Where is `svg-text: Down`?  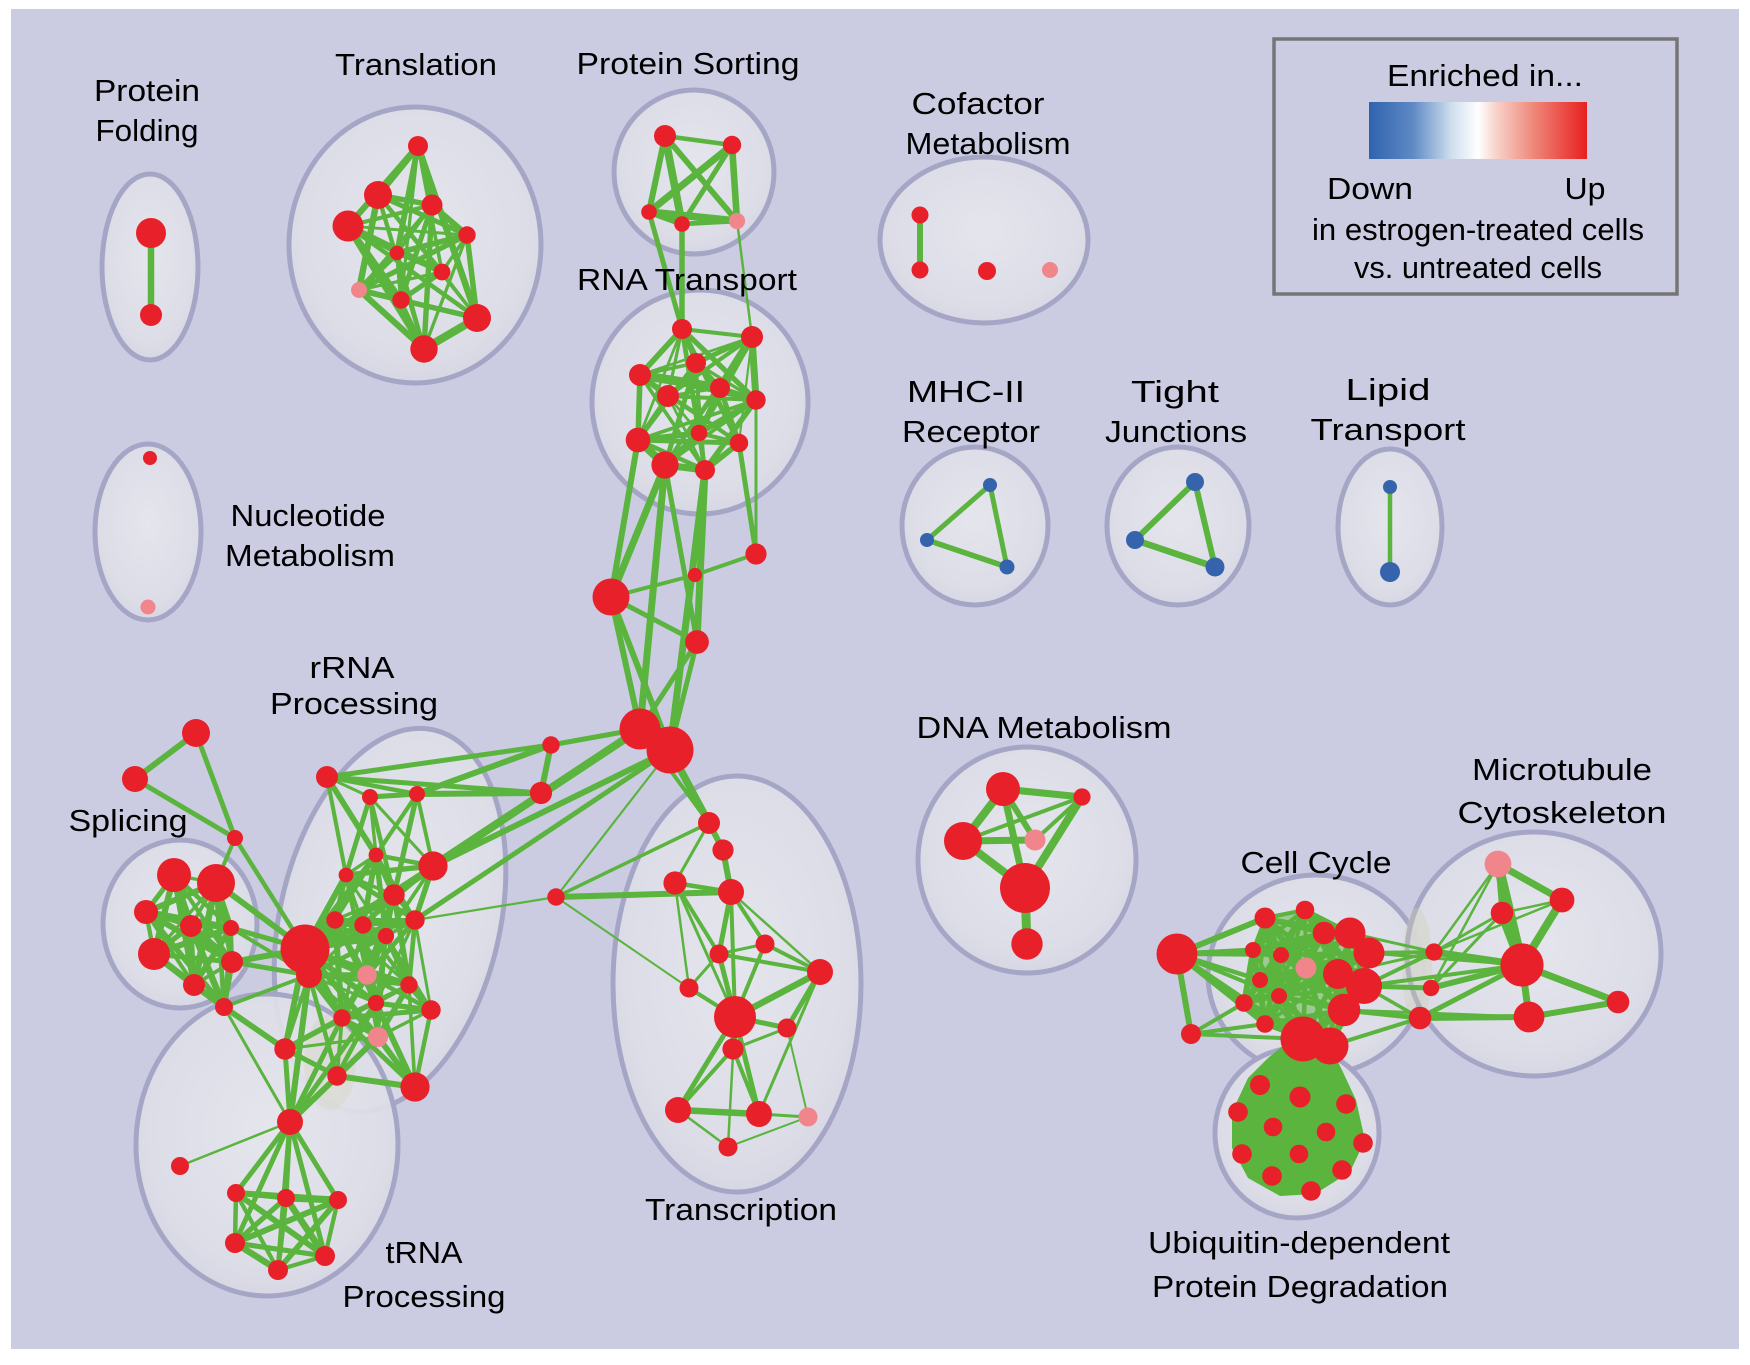
svg-text: Down is located at coordinates (1370, 188).